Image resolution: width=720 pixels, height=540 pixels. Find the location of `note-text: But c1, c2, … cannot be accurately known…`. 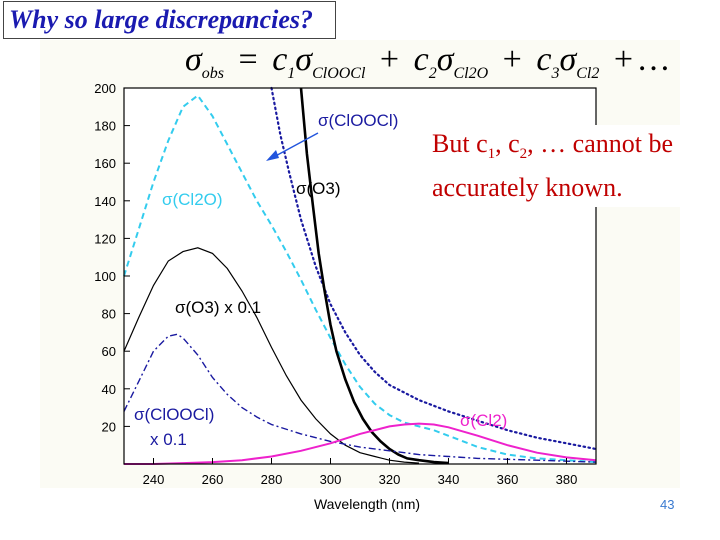

note-text: But c1, c2, … cannot be accurately known… is located at coordinates (568, 166).